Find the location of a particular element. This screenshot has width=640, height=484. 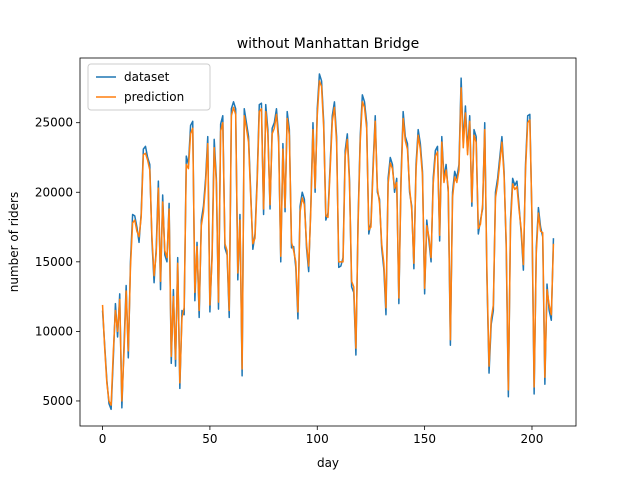

y-axis-label: number of riders is located at coordinates (14, 242).